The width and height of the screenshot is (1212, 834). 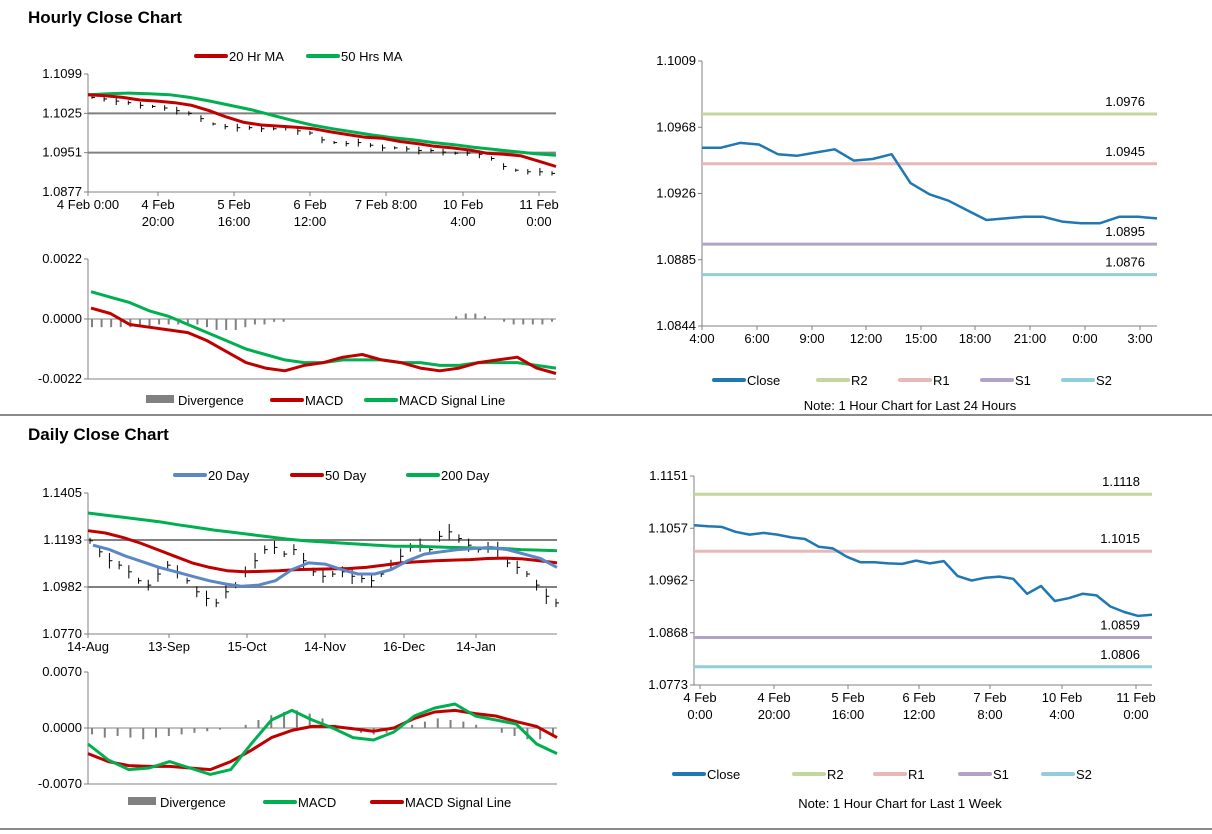 What do you see at coordinates (325, 646) in the screenshot?
I see `daily-price-xtick-label: 14-Nov` at bounding box center [325, 646].